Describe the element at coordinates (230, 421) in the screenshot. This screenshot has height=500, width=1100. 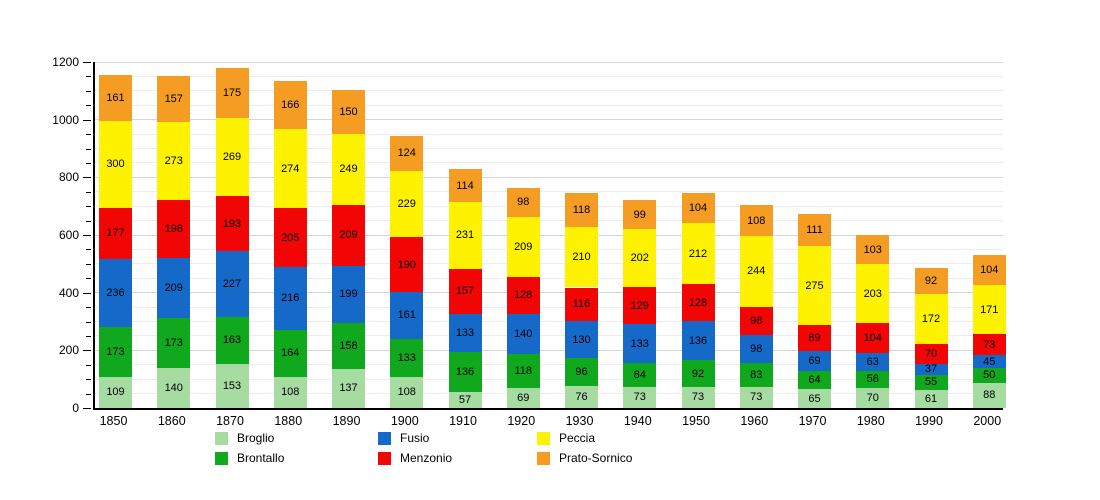
I see `x-tick-label: 1870` at that location.